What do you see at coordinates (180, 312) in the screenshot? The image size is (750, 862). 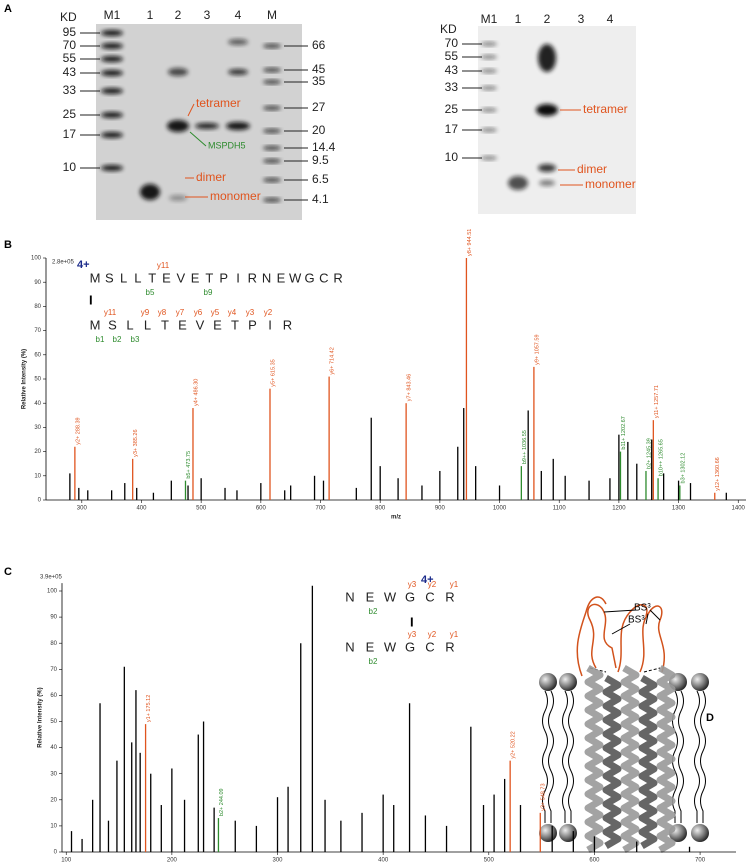 I see `y-ion: y7` at bounding box center [180, 312].